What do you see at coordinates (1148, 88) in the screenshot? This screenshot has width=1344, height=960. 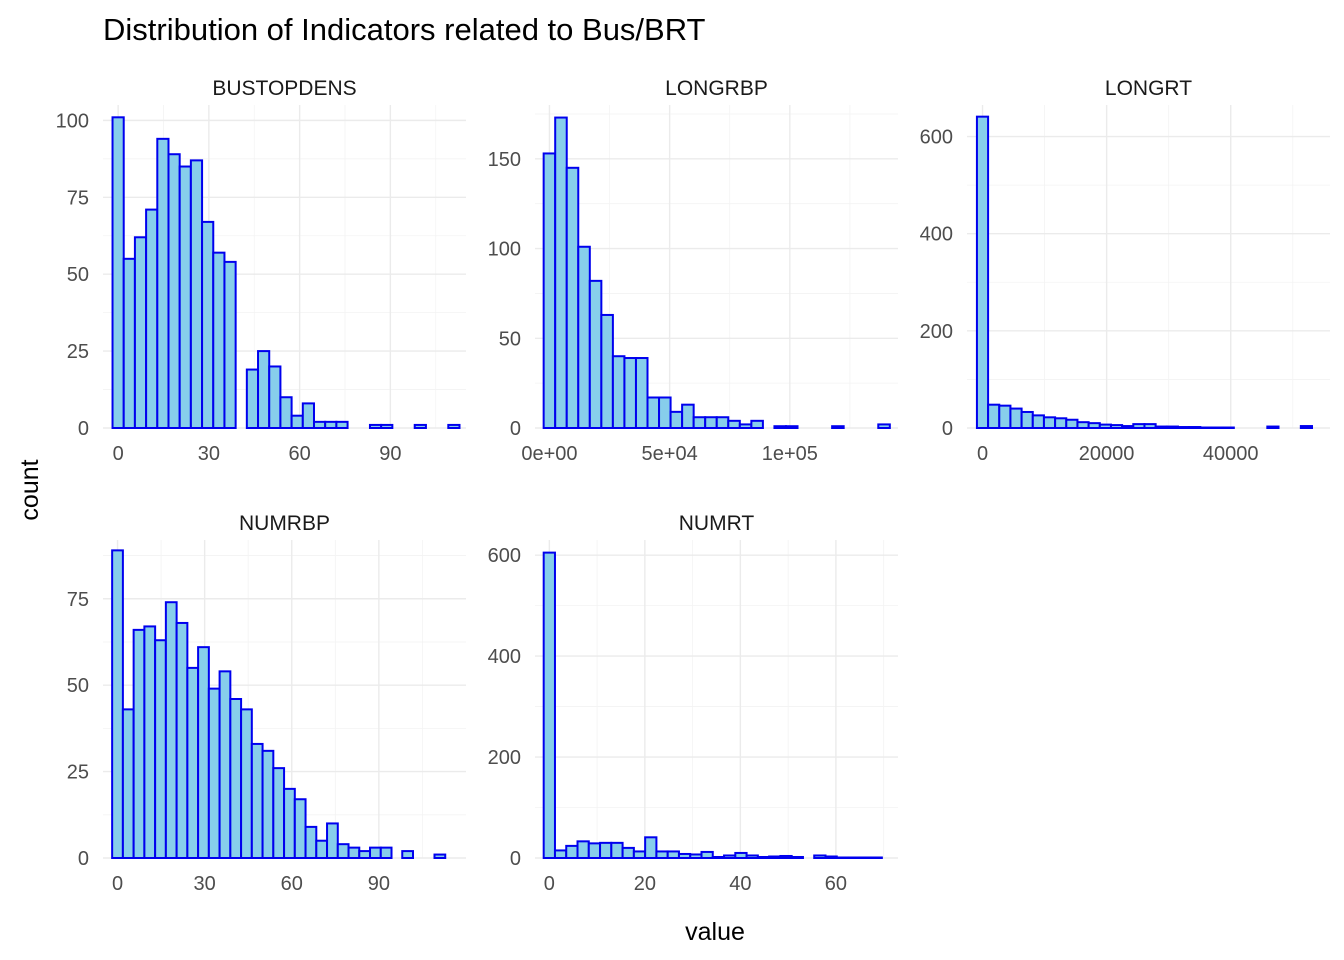 I see `facet-strip-label: LONGRT` at bounding box center [1148, 88].